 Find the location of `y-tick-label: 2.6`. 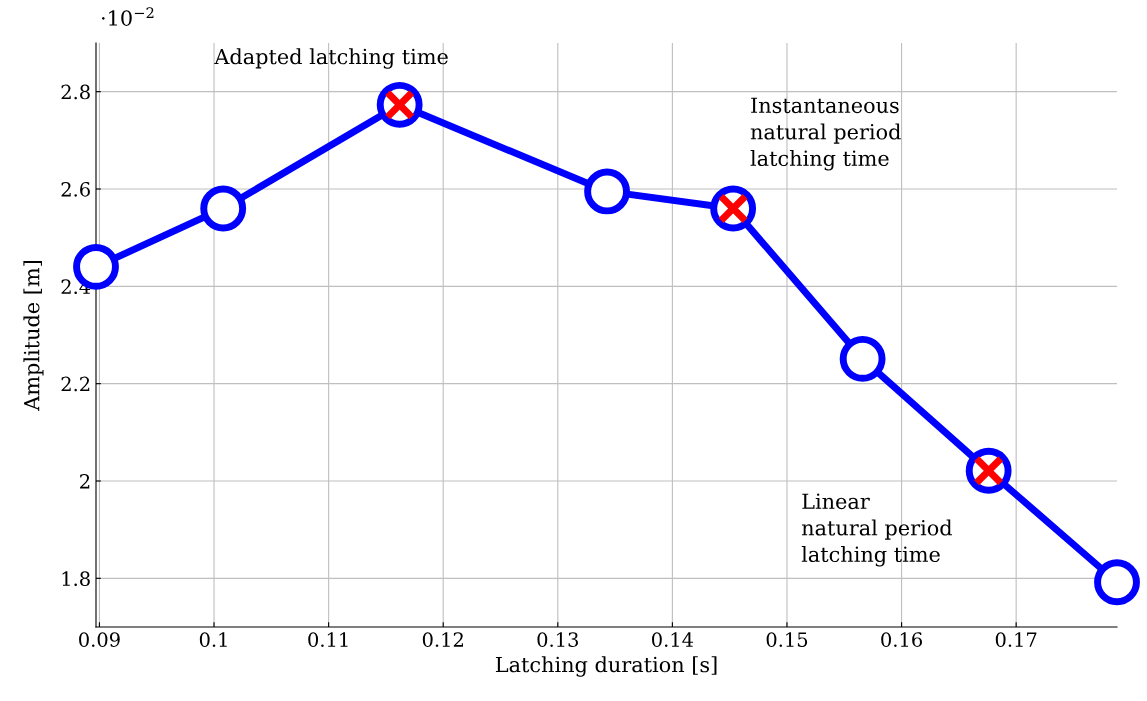

y-tick-label: 2.6 is located at coordinates (75, 189).